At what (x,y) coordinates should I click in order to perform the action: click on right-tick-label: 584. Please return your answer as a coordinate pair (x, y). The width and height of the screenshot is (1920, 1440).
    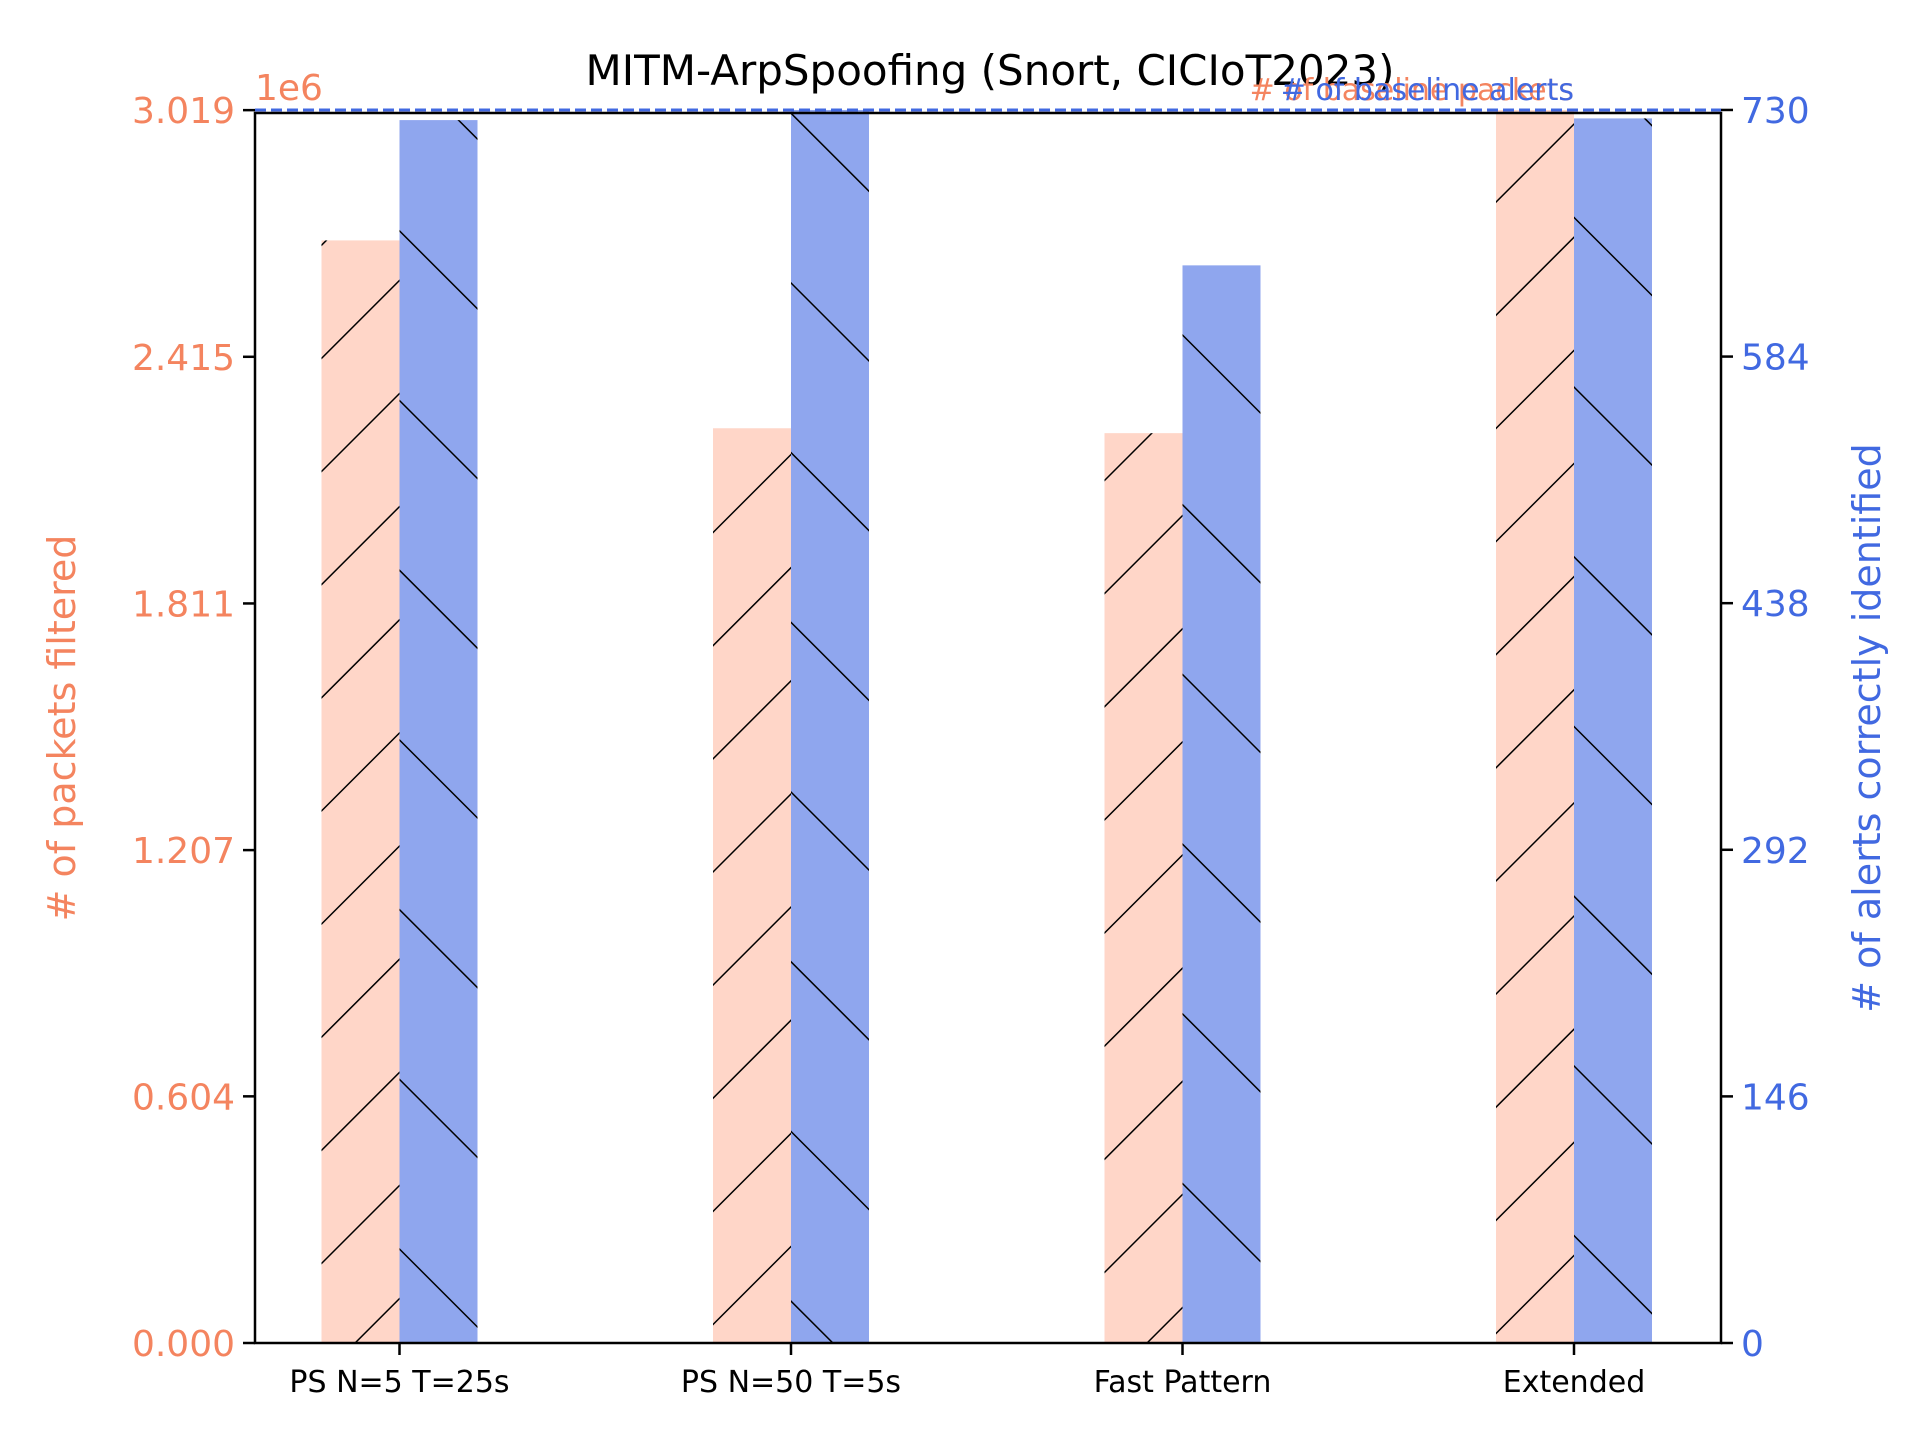
    Looking at the image, I should click on (1775, 358).